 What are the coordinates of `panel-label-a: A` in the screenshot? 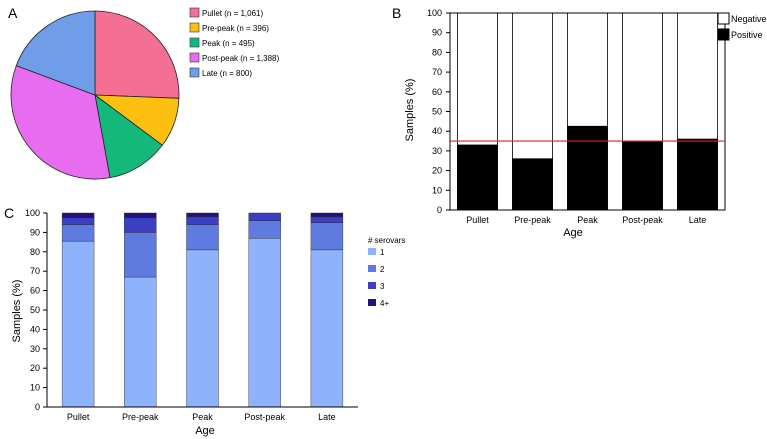 It's located at (13, 13).